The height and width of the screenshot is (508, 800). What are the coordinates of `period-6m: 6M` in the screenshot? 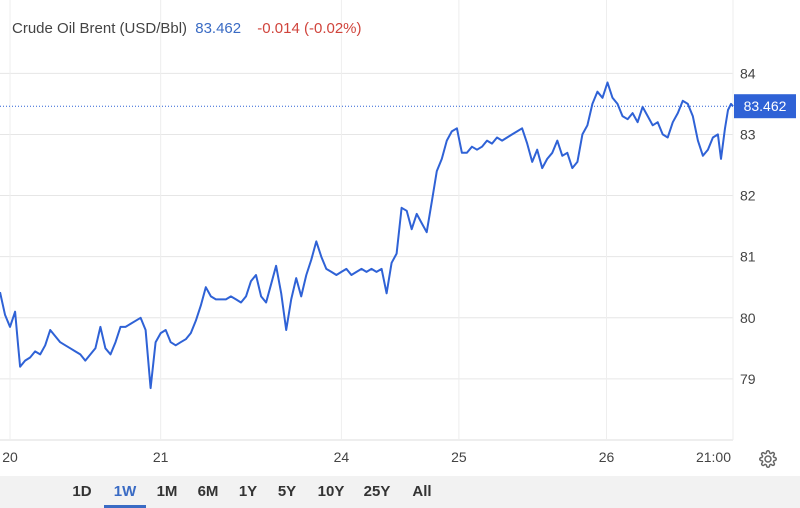 It's located at (208, 491).